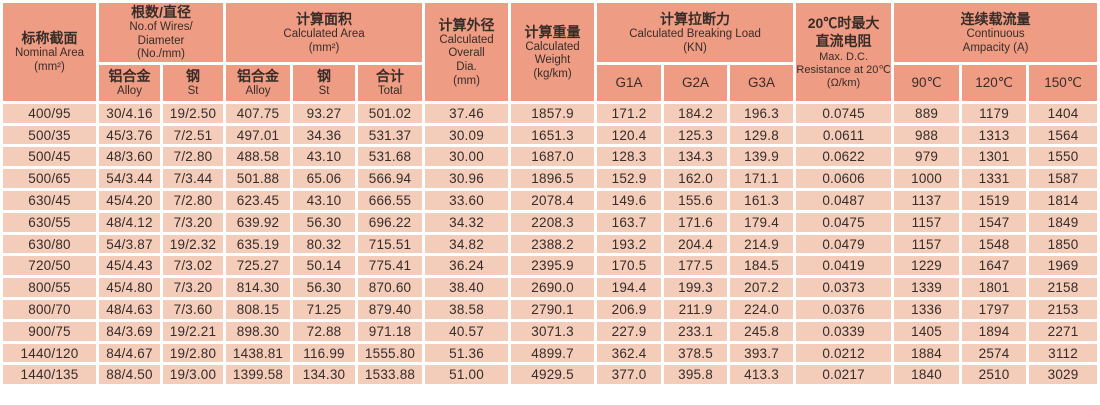 Image resolution: width=1100 pixels, height=405 pixels. Describe the element at coordinates (390, 113) in the screenshot. I see `table-cell: 501.02` at that location.